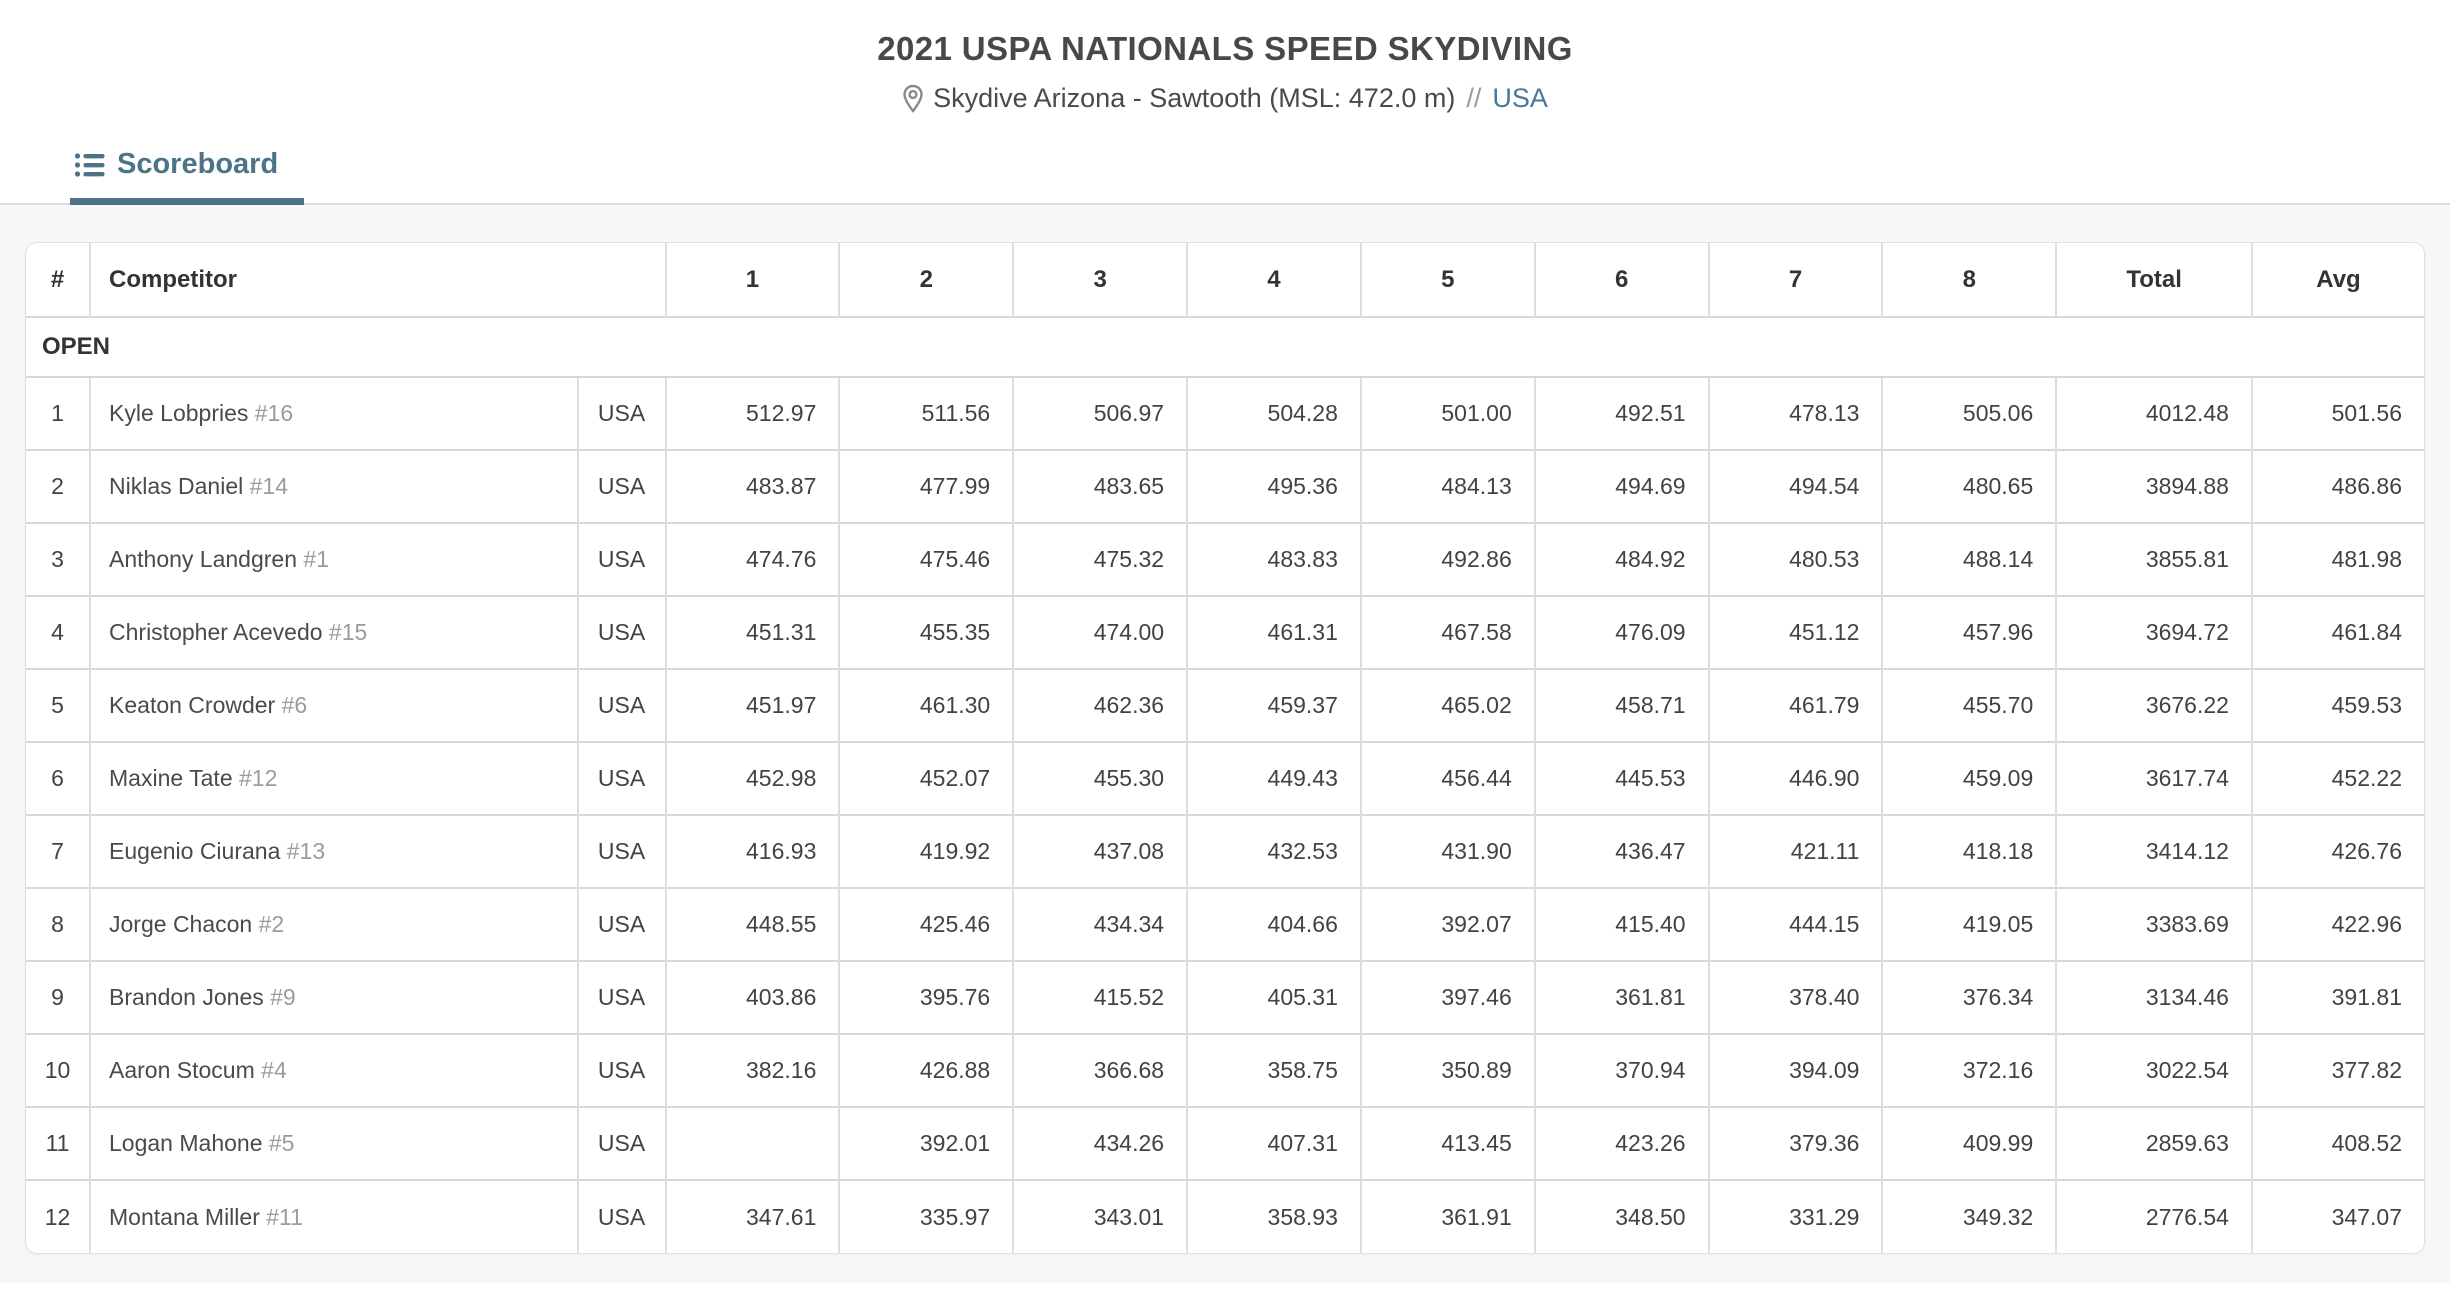 Image resolution: width=2450 pixels, height=1298 pixels. Describe the element at coordinates (333, 851) in the screenshot. I see `competitor-cell: Eugenio Ciurana #13` at that location.